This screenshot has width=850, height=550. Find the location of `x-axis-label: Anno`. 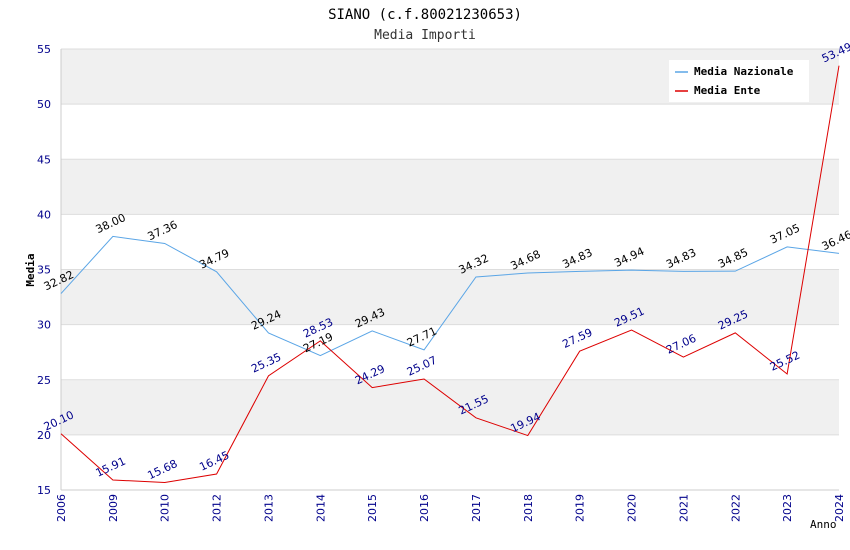

x-axis-label: Anno is located at coordinates (823, 524).